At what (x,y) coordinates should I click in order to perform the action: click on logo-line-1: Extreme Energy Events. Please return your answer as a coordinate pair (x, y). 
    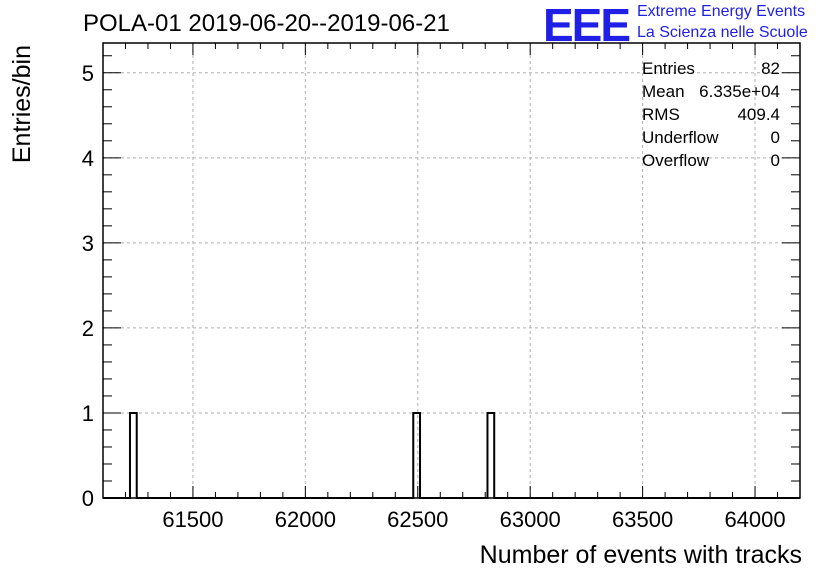
    Looking at the image, I should click on (721, 11).